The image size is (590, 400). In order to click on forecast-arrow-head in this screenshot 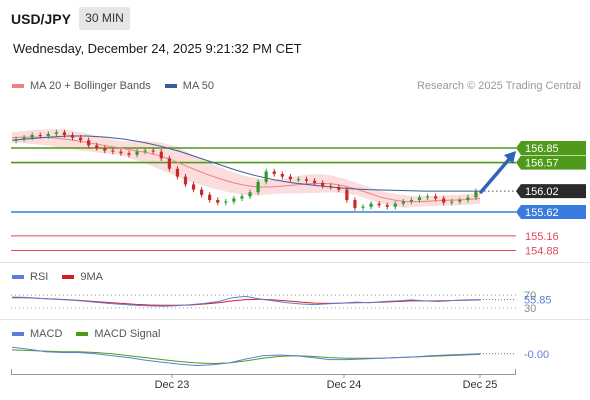, I will do `click(510, 157)`.